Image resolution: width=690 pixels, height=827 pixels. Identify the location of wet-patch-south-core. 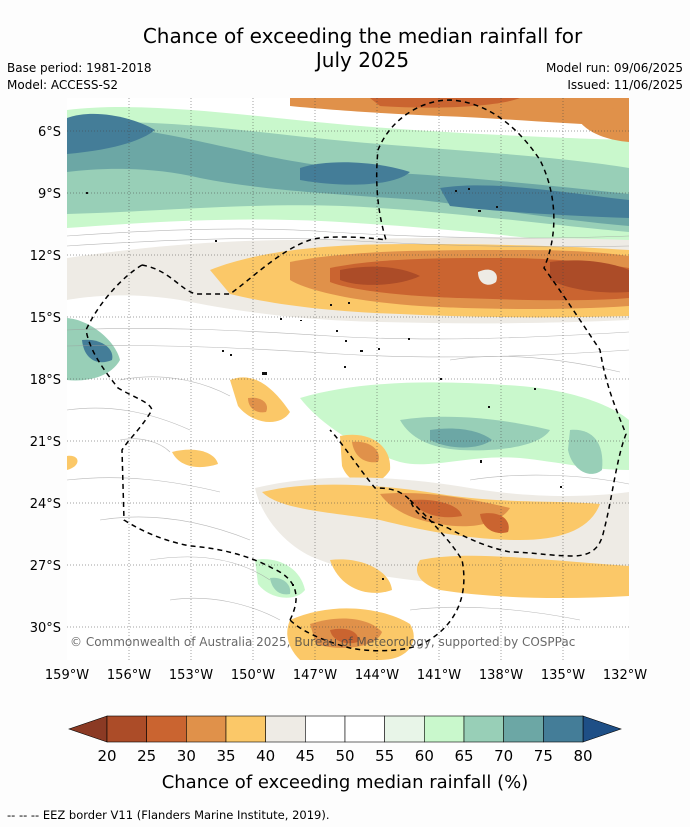
(280, 586).